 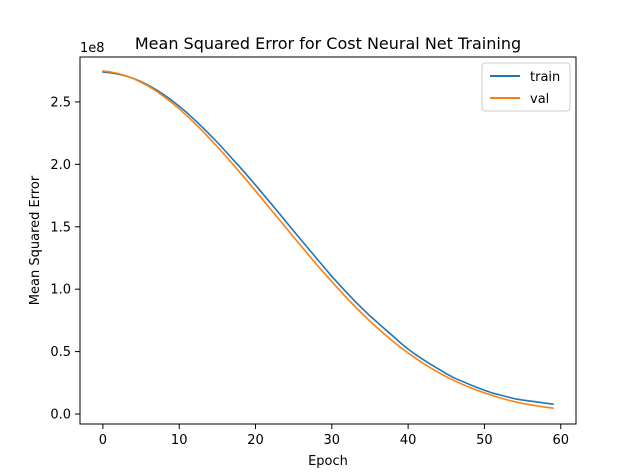 What do you see at coordinates (179, 440) in the screenshot?
I see `x-tick-label: 10` at bounding box center [179, 440].